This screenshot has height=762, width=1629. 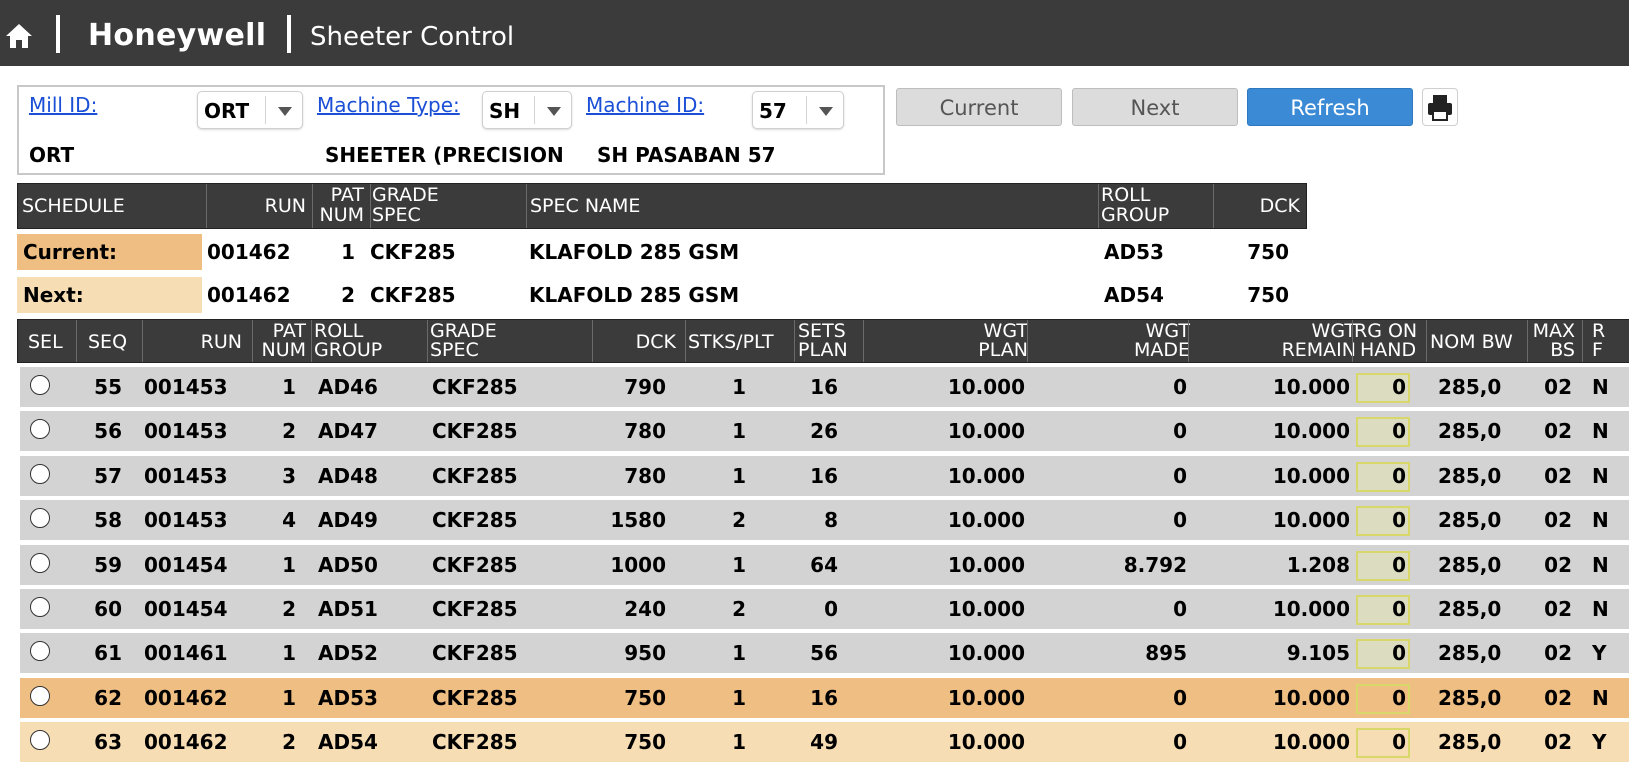 I want to click on col-grade-spec-top: GRADE, so click(x=405, y=195).